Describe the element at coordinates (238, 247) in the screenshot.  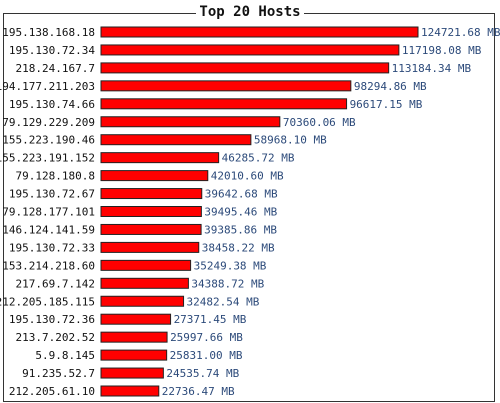
I see `value-label: 38458.22 MB` at that location.